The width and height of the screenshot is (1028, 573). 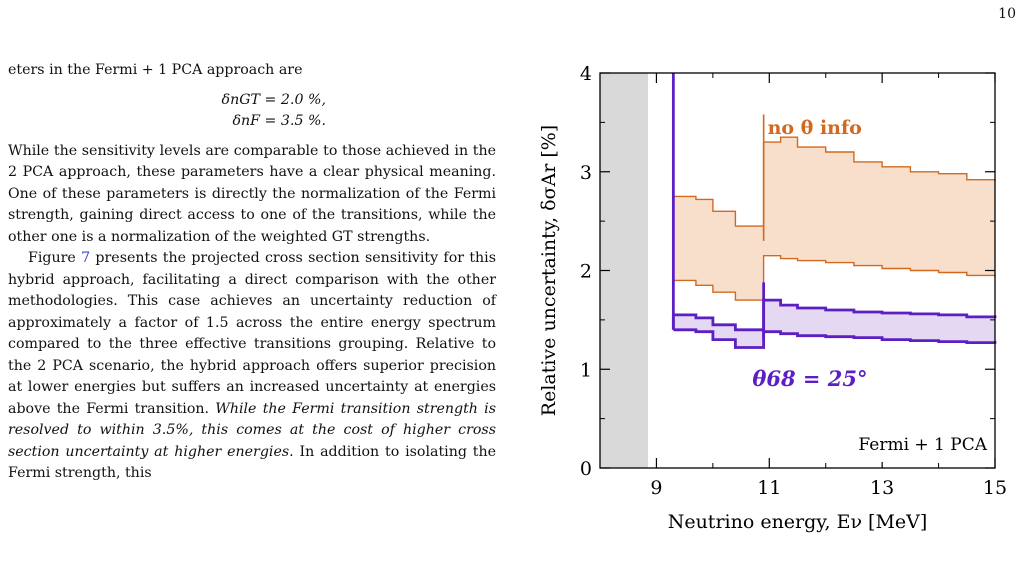 I want to click on series-label-theta68: θ68 = 25°, so click(x=809, y=378).